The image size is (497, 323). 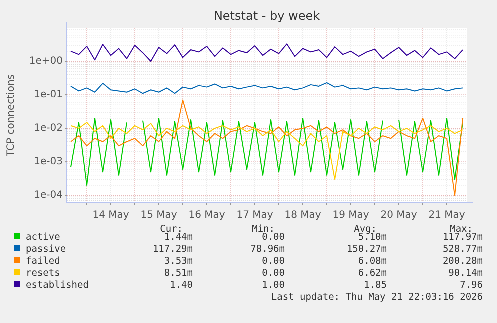 I want to click on x-tick-label: 19 May, so click(x=351, y=215).